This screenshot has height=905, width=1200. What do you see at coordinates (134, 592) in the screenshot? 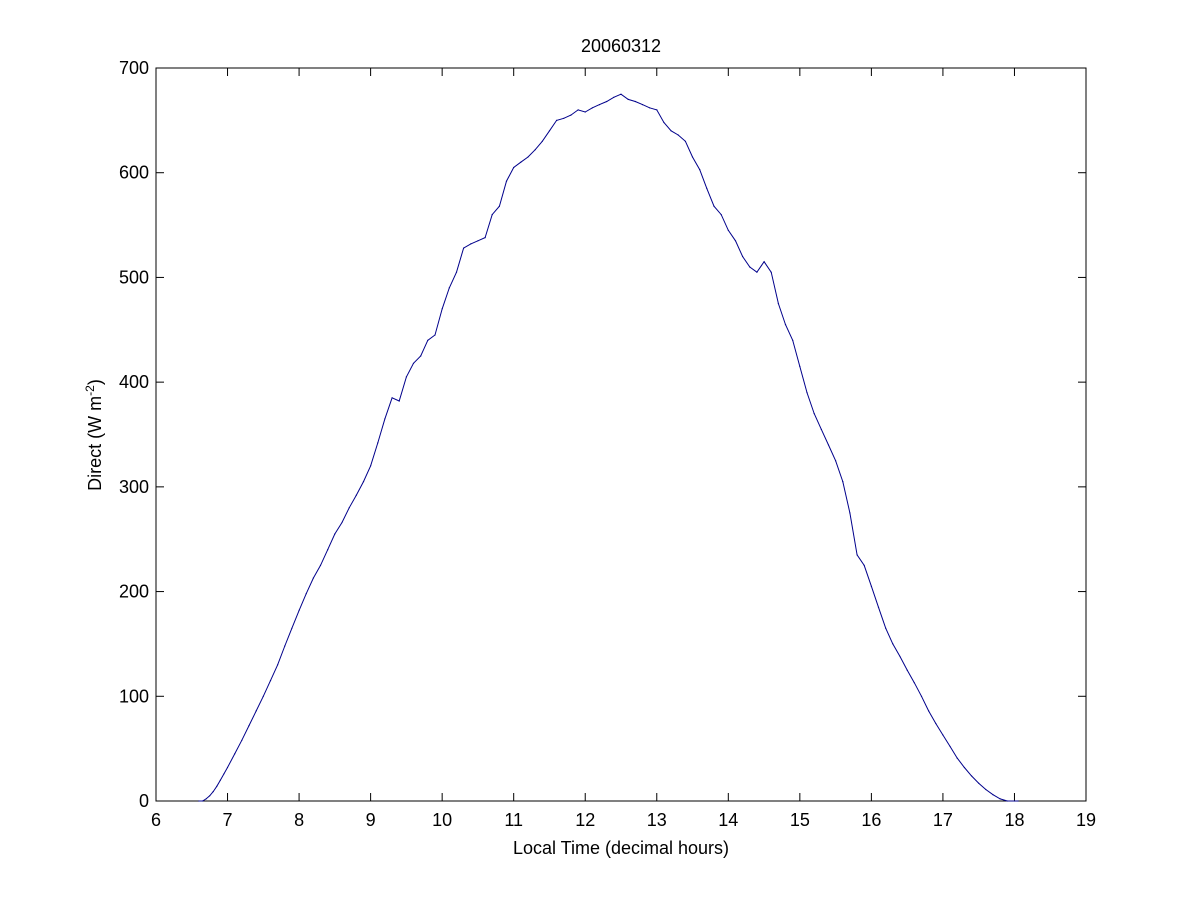
I see `y-tick-label: 200` at bounding box center [134, 592].